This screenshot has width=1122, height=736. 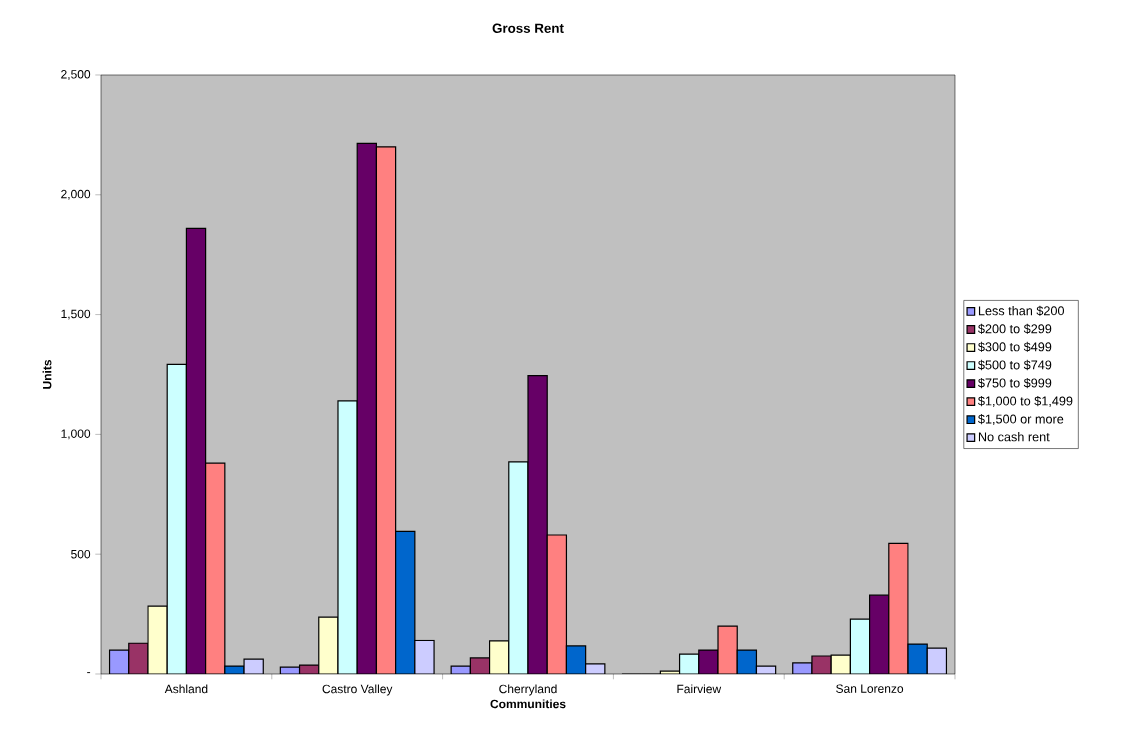 I want to click on x-tick-label: Castro Valley, so click(x=357, y=690).